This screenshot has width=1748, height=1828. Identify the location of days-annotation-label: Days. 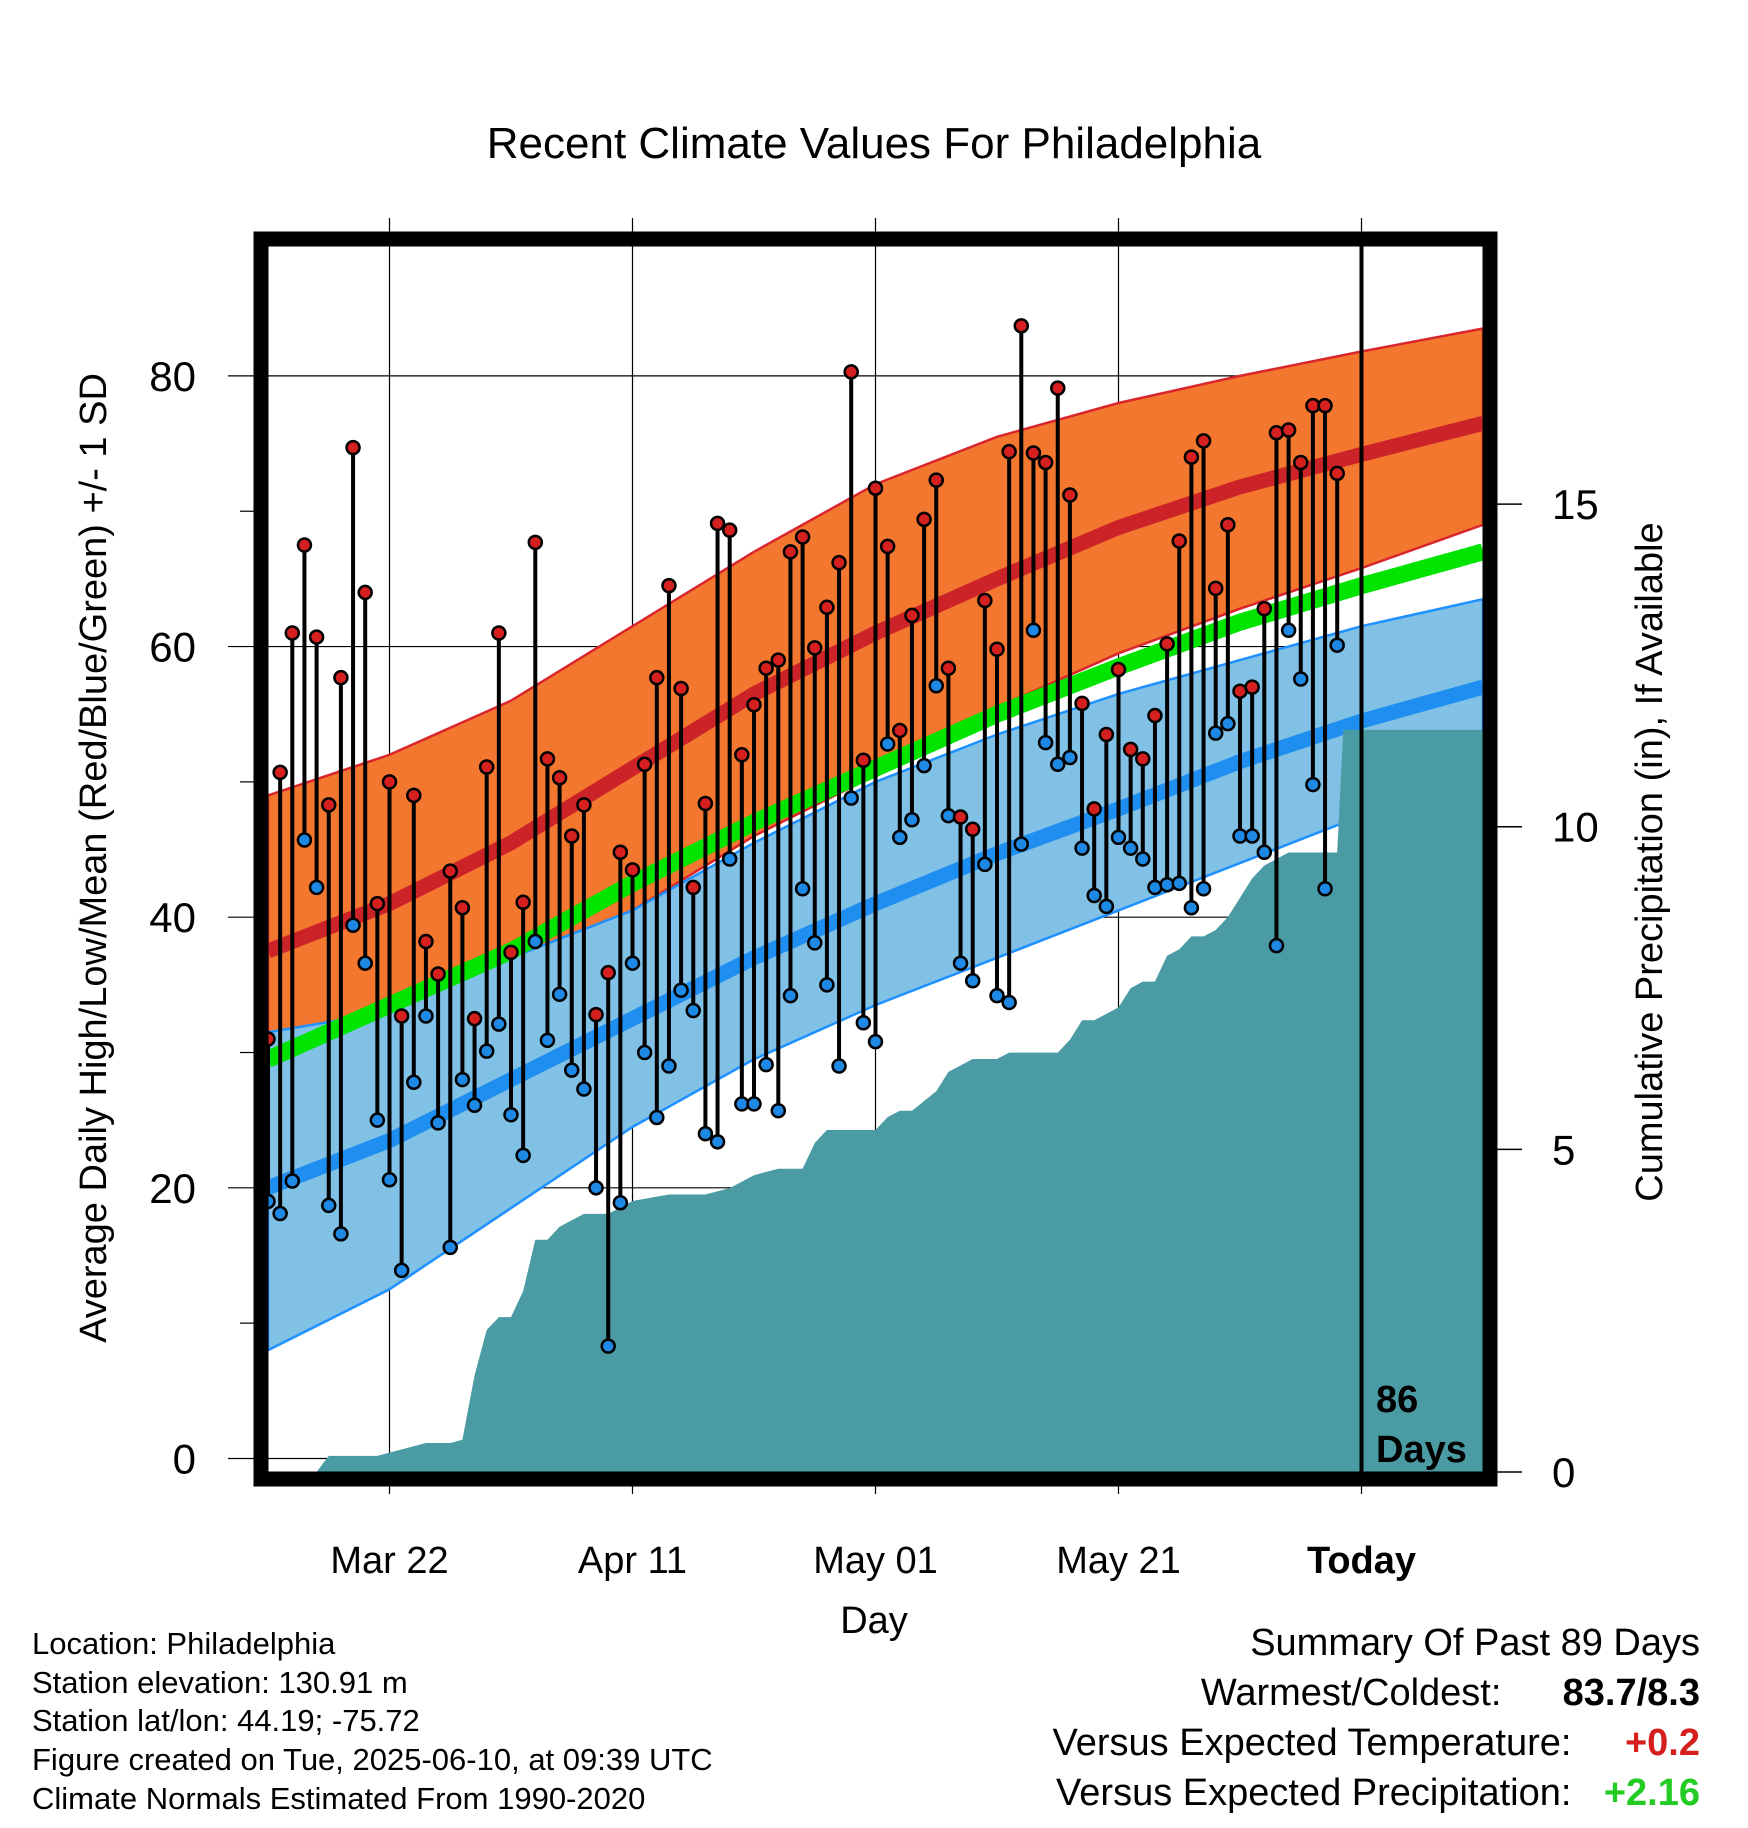
(1421, 1450).